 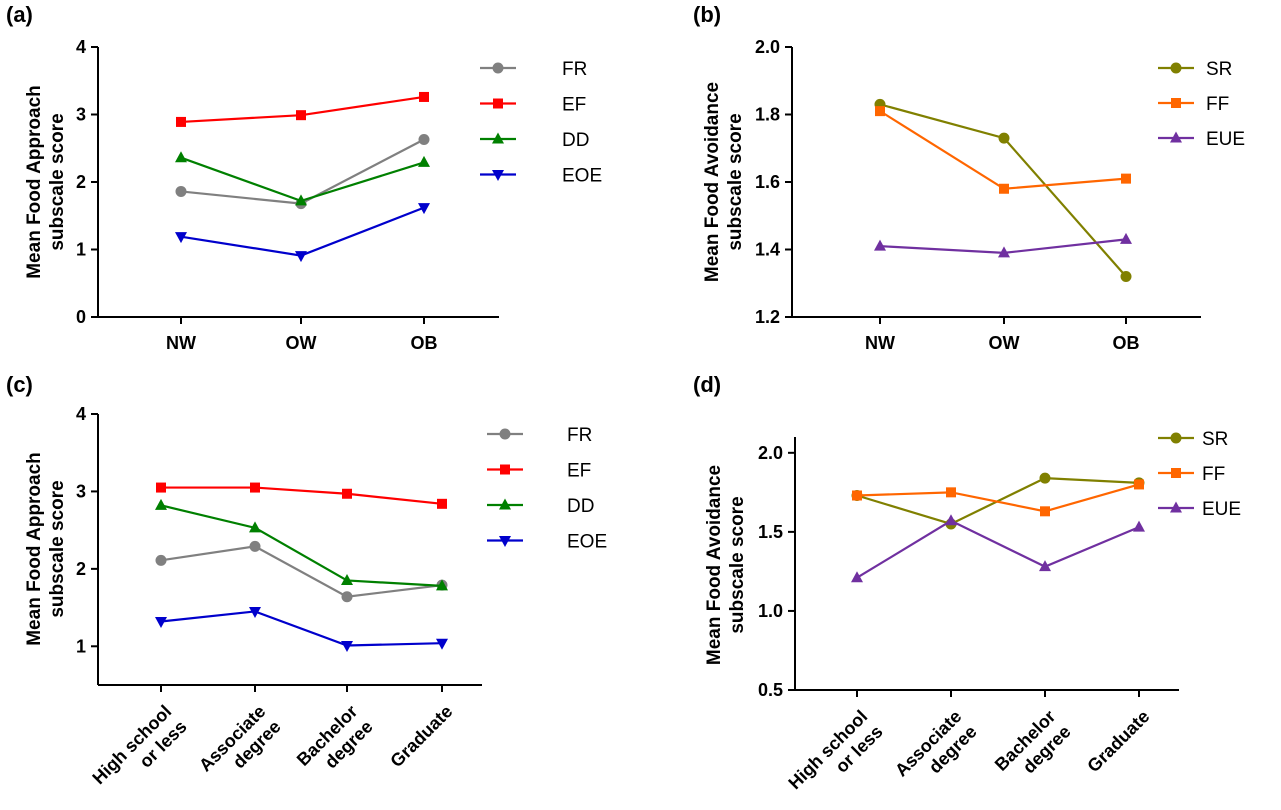 What do you see at coordinates (767, 317) in the screenshot?
I see `y-tick-label: 1.2` at bounding box center [767, 317].